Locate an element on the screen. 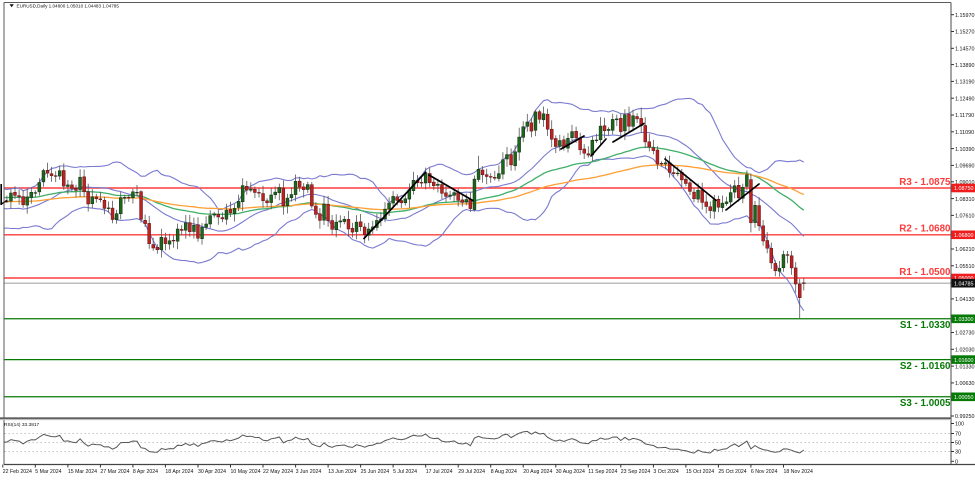 Image resolution: width=975 pixels, height=481 pixels. svg-text: 1.00050 is located at coordinates (964, 398).